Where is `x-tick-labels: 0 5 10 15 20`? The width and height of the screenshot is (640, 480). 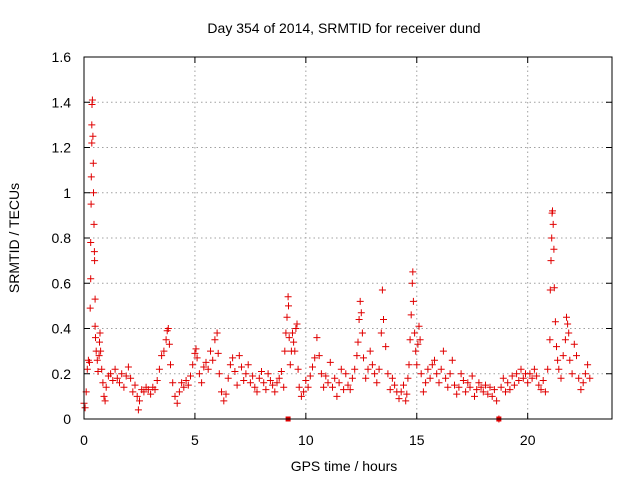 x-tick-labels: 0 5 10 15 20 is located at coordinates (308, 440).